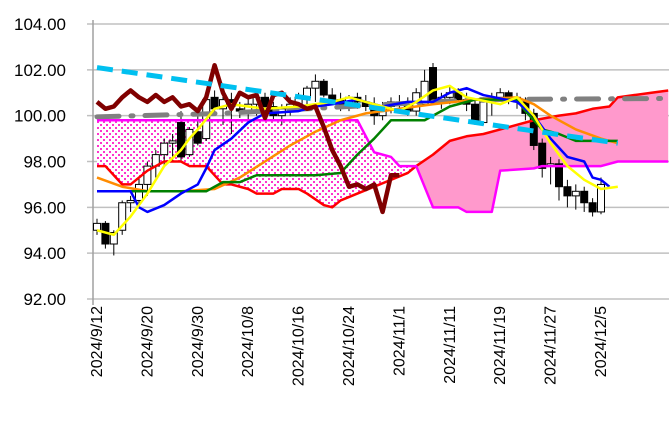  I want to click on x-tick-label: 2024/11/11, so click(450, 345).